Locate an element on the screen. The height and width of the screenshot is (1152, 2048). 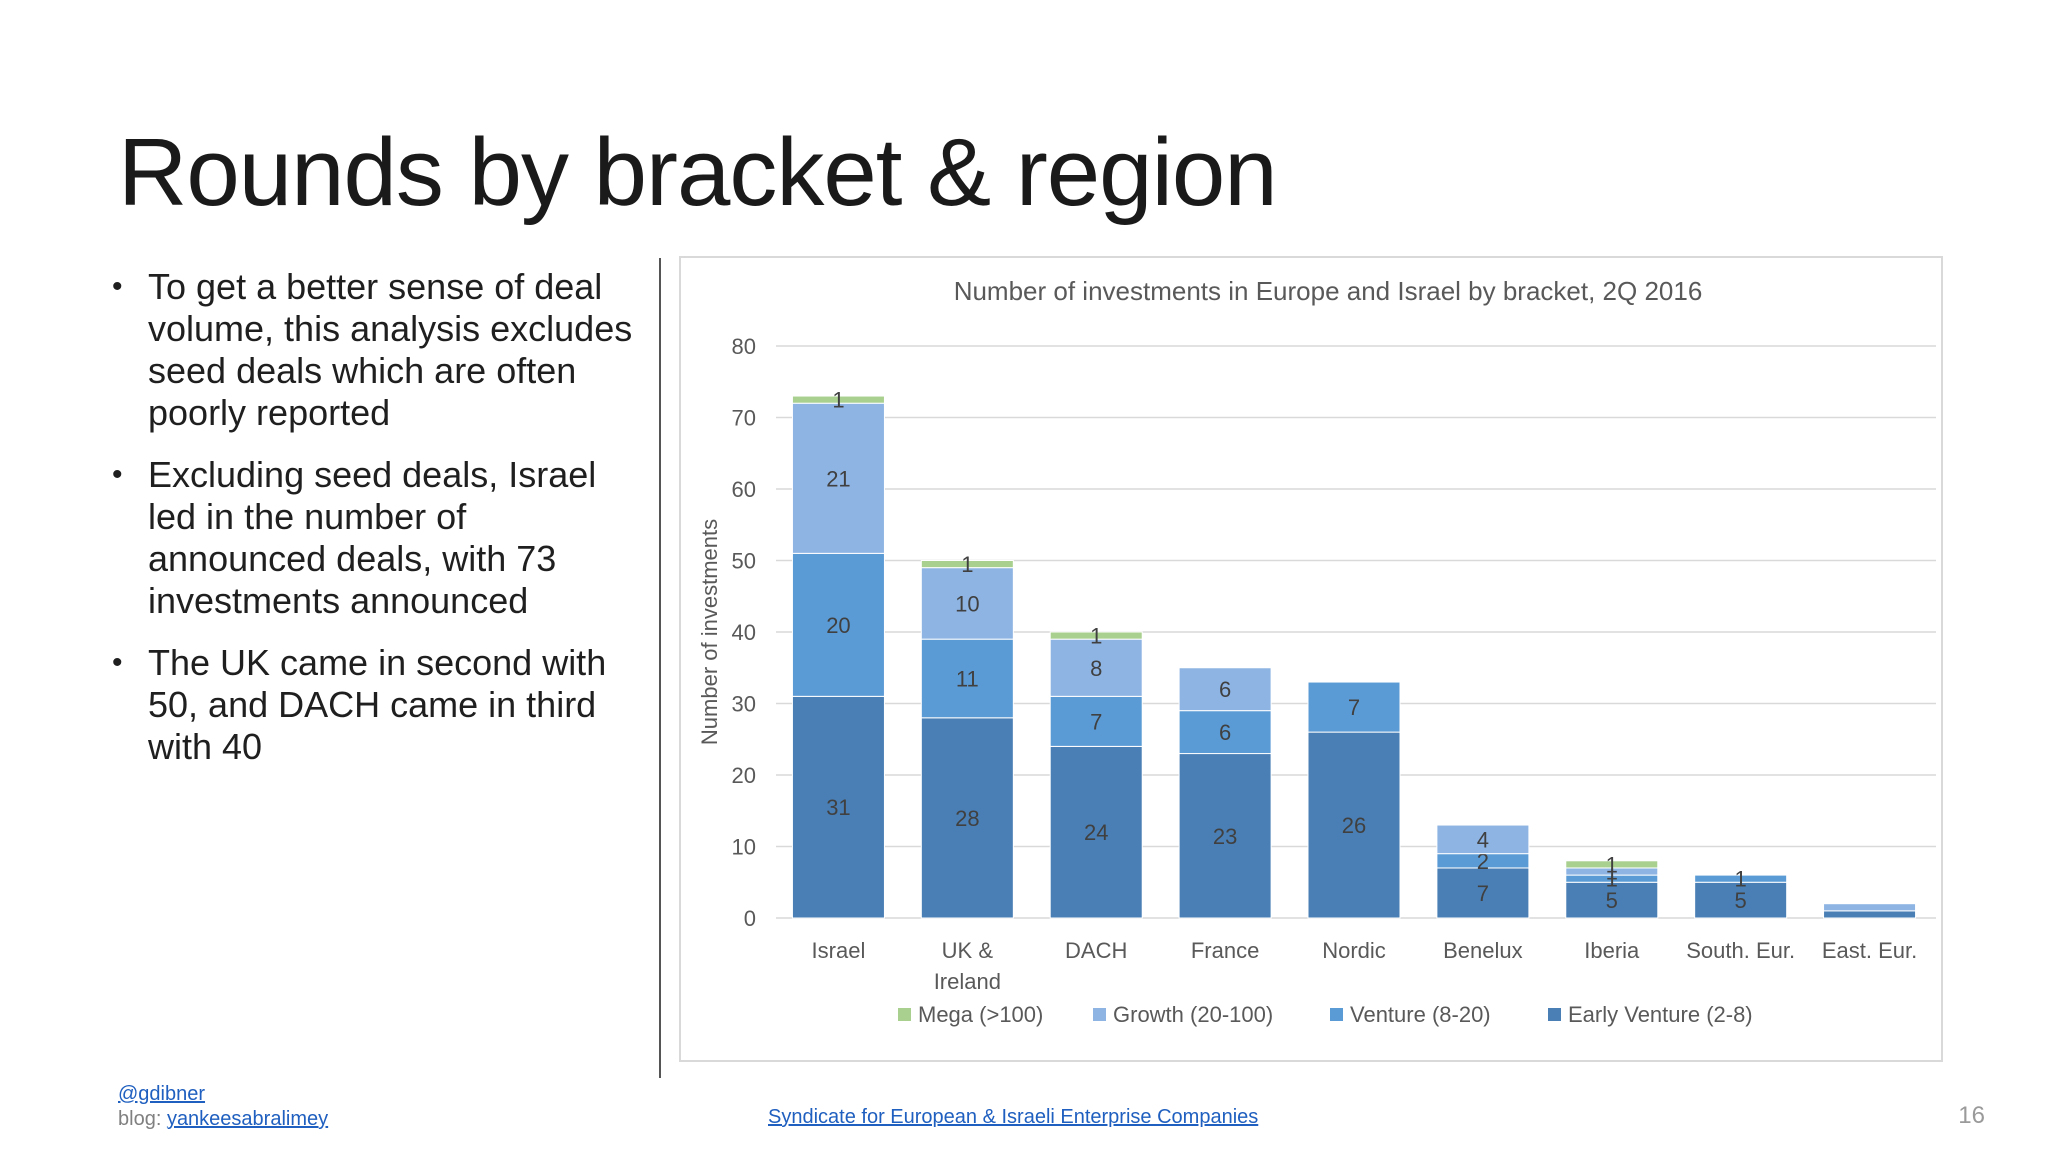
blog-prefix: blog: is located at coordinates (142, 1119).